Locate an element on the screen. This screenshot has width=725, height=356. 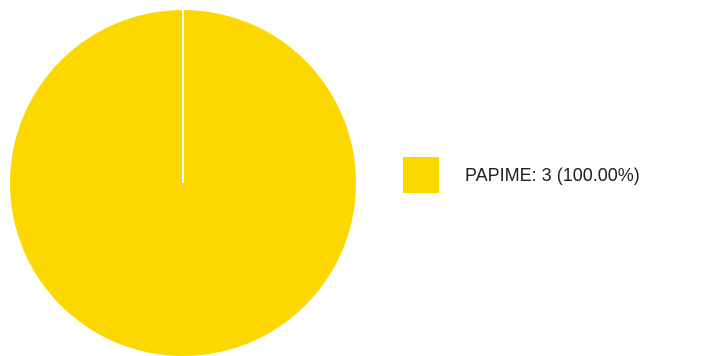
chart-legend: PAPIME: 3 (100.00%) is located at coordinates (521, 175).